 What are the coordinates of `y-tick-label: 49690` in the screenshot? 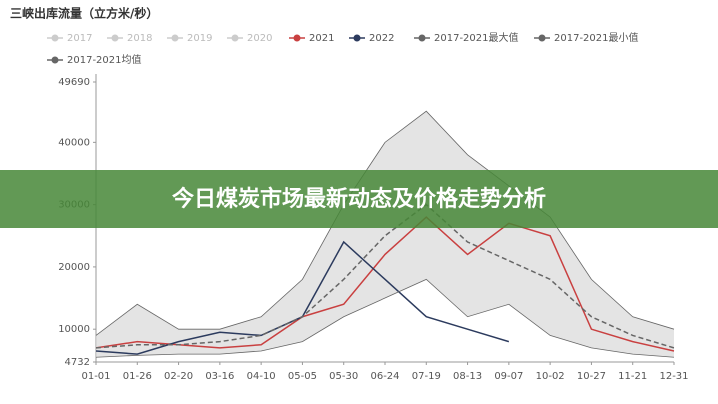 It's located at (74, 82).